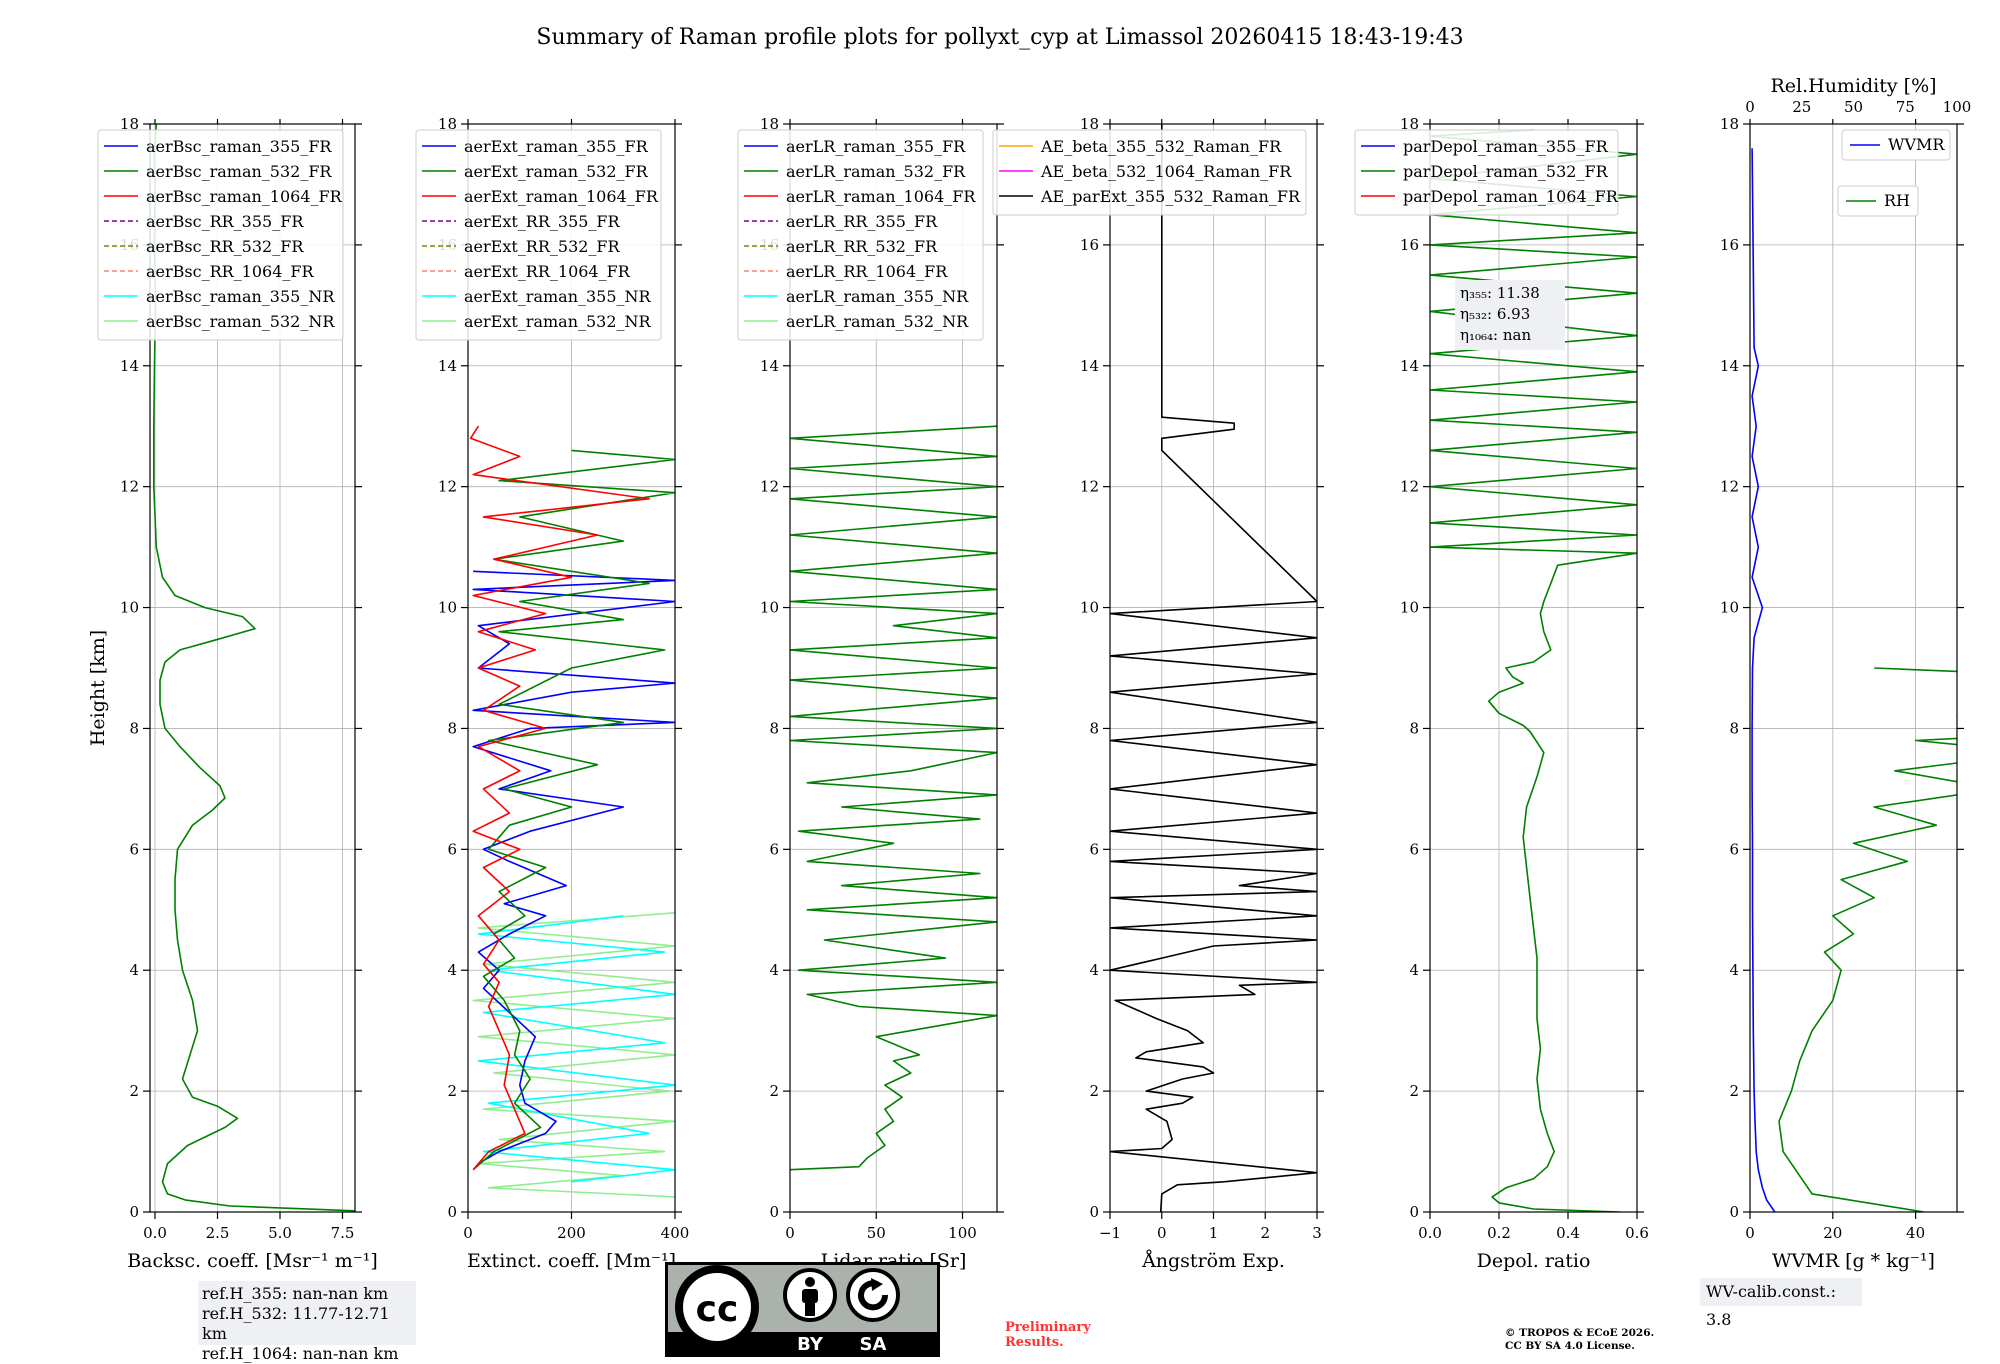 Image resolution: width=2000 pixels, height=1364 pixels. I want to click on legend-label: parDepol_raman_532_FR, so click(1506, 171).